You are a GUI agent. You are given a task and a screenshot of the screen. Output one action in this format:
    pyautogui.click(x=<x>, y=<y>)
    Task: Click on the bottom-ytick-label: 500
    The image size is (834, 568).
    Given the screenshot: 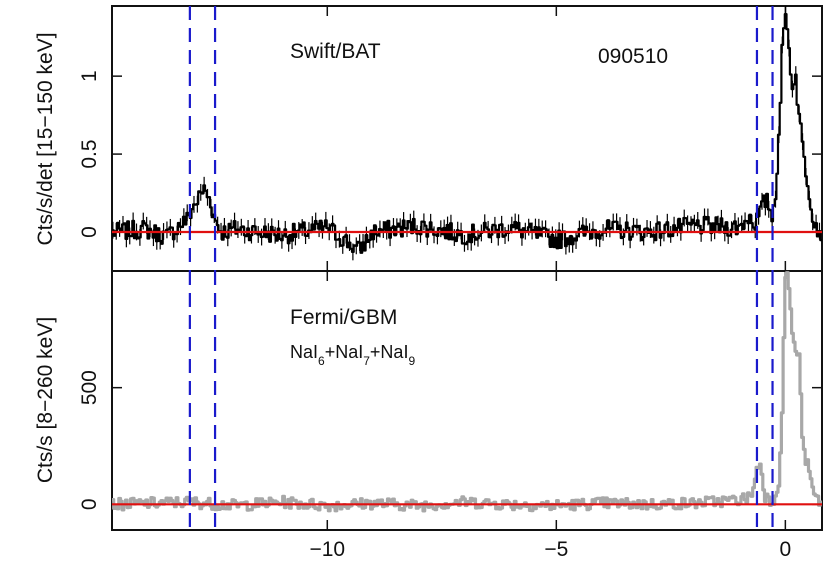 What is the action you would take?
    pyautogui.click(x=89, y=387)
    